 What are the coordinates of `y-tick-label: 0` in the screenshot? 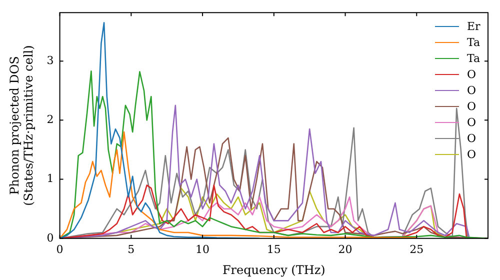 It's located at (50, 237).